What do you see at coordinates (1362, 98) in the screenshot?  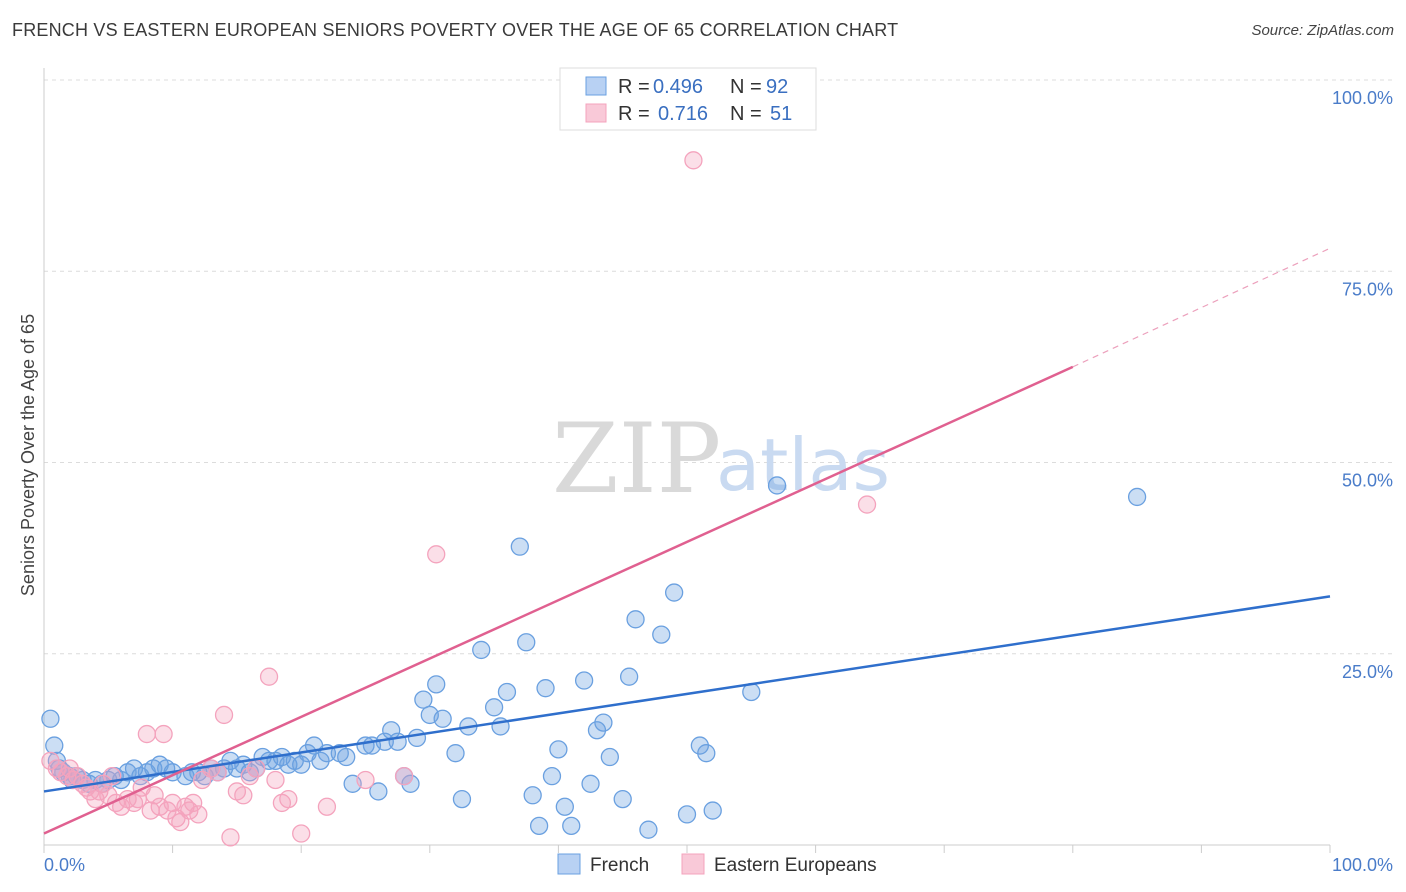 I see `y-tick-label-3: 100.0%` at bounding box center [1362, 98].